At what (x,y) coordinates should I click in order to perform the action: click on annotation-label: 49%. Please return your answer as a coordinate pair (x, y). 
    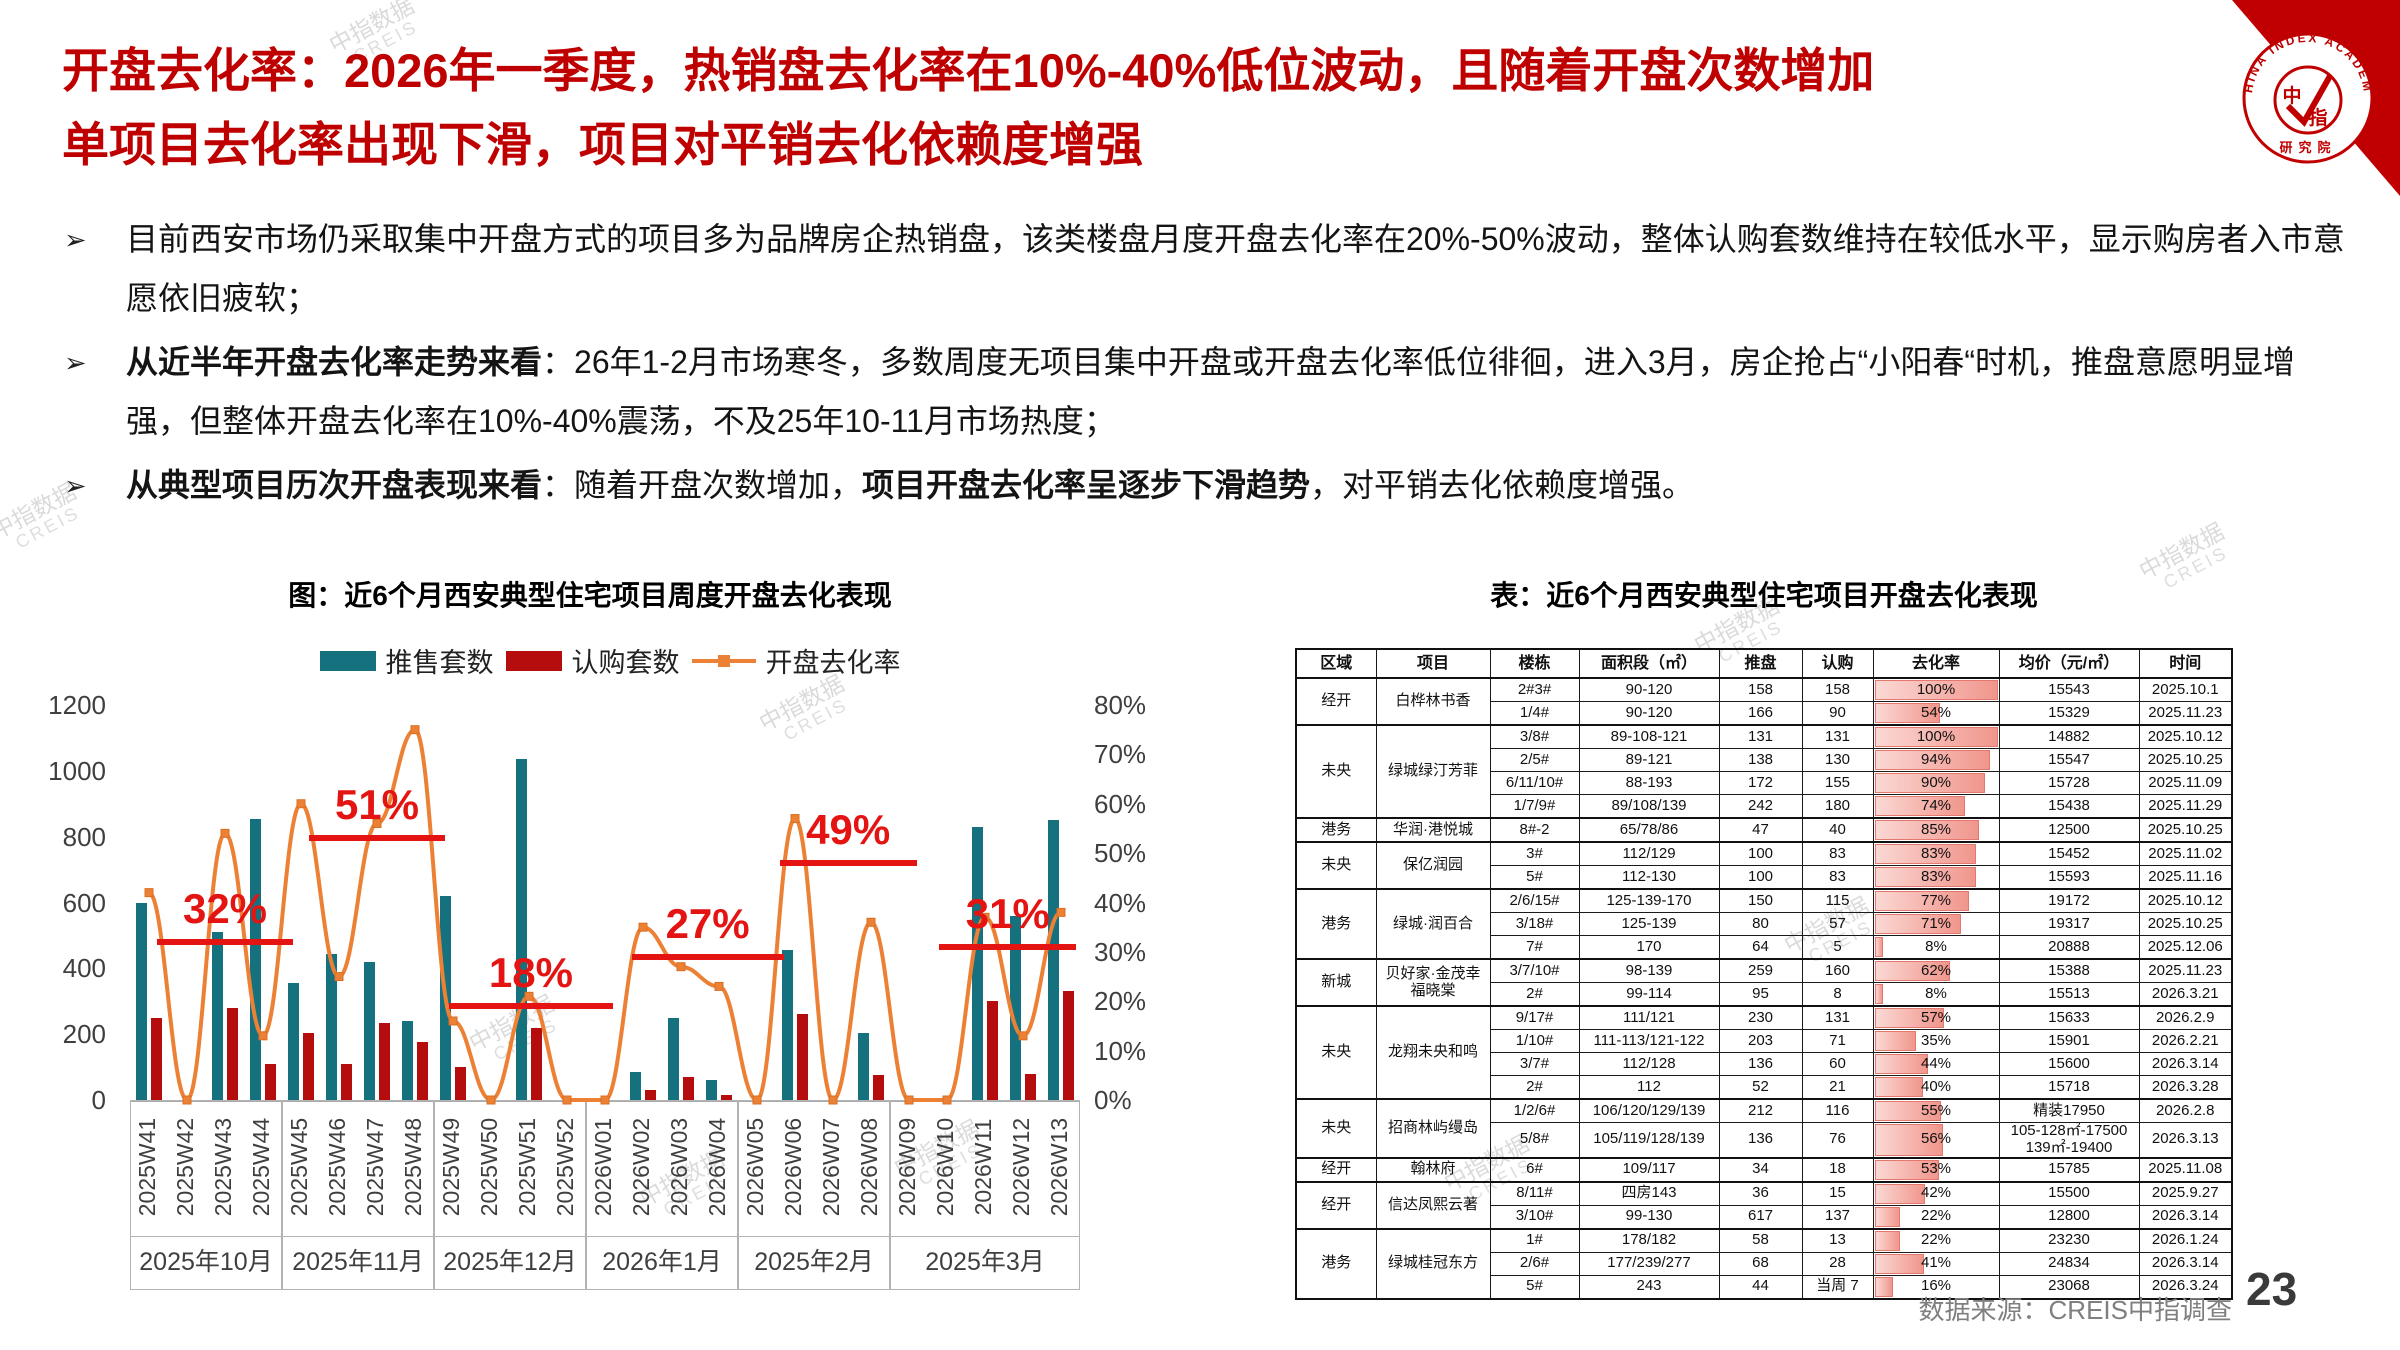
    Looking at the image, I should click on (848, 829).